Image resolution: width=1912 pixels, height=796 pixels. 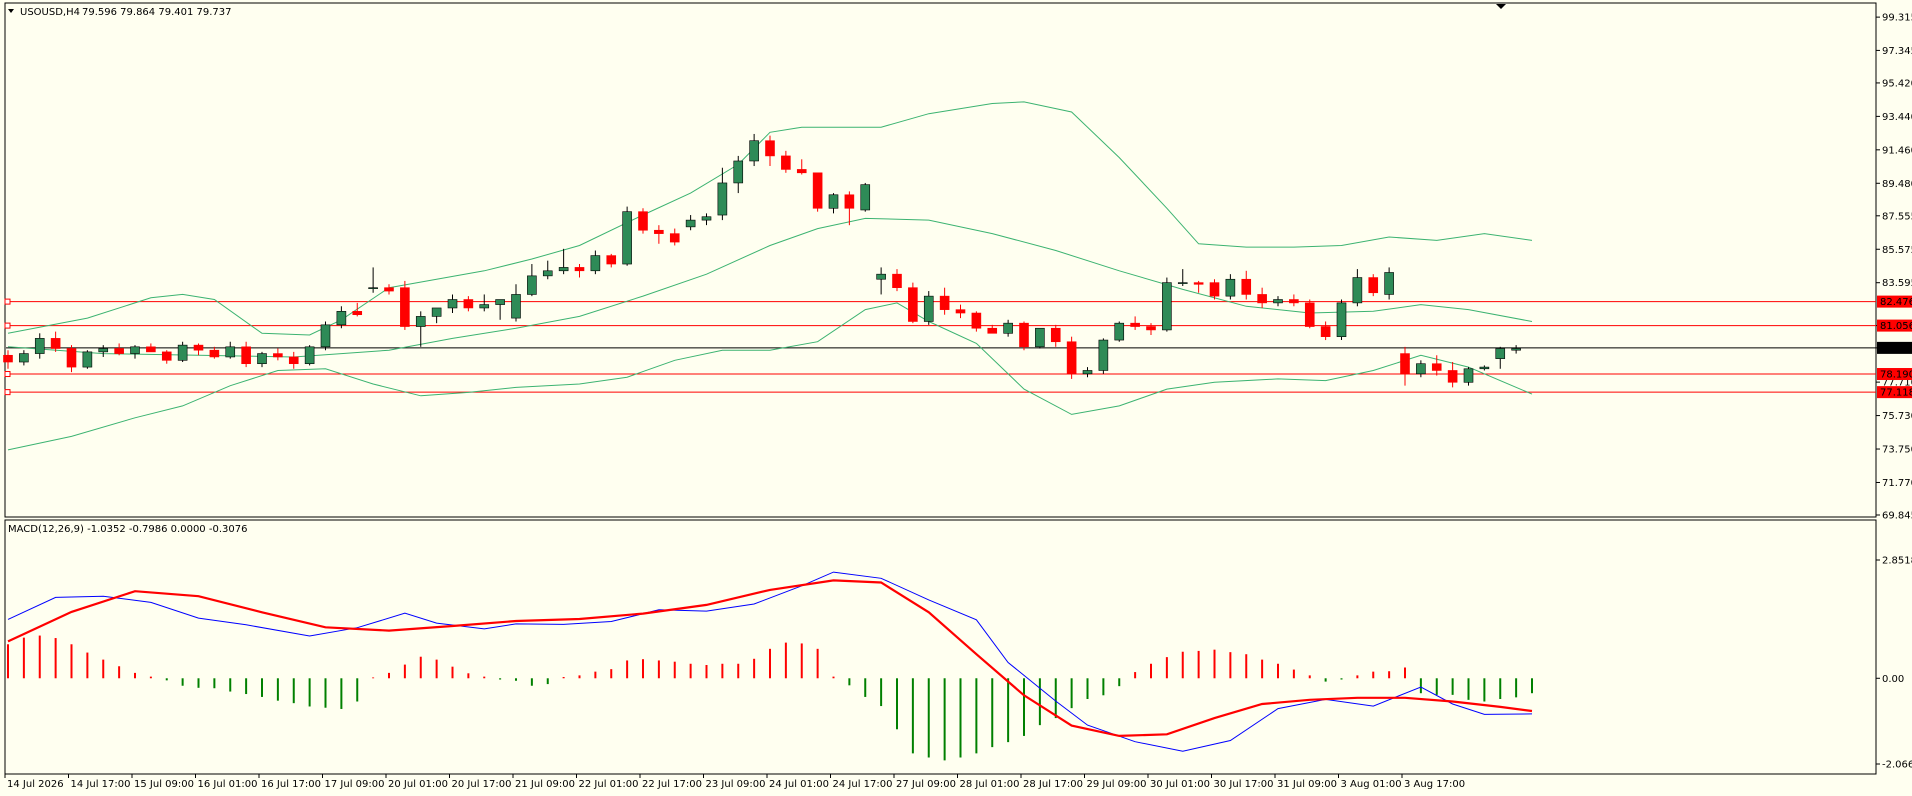 What do you see at coordinates (35, 784) in the screenshot?
I see `time-tick-label: 14 Jul 2026` at bounding box center [35, 784].